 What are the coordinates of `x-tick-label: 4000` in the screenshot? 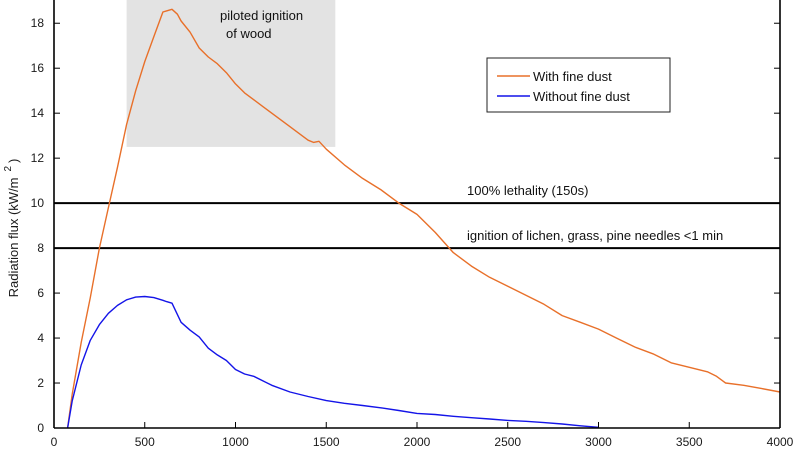 It's located at (780, 442).